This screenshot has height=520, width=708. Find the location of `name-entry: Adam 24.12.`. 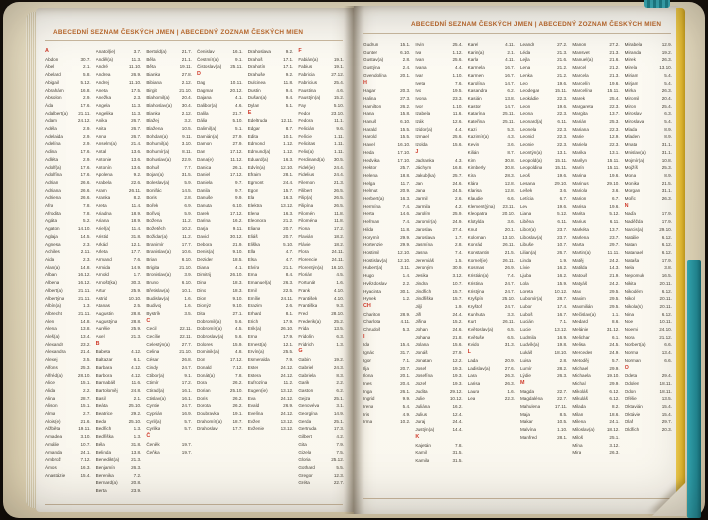

name-entry: Adam 24.12. is located at coordinates (68, 121).